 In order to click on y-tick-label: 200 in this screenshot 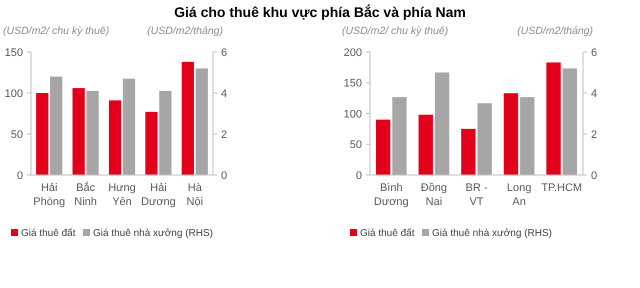, I will do `click(353, 52)`.